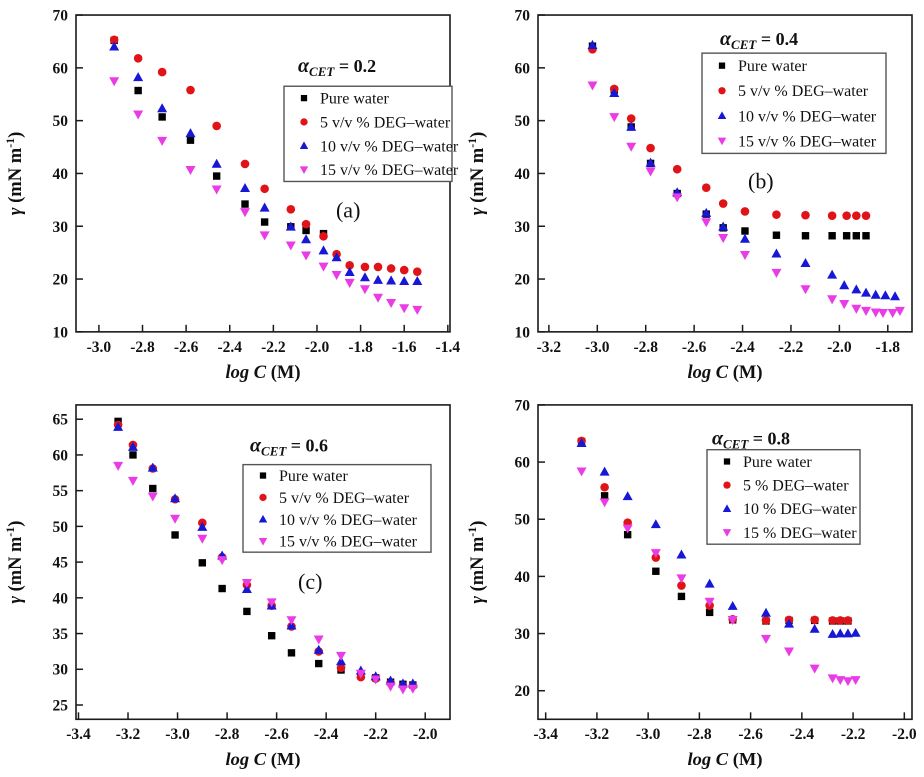 Image resolution: width=924 pixels, height=777 pixels. I want to click on series-5-v-v-deg-water, so click(265, 555).